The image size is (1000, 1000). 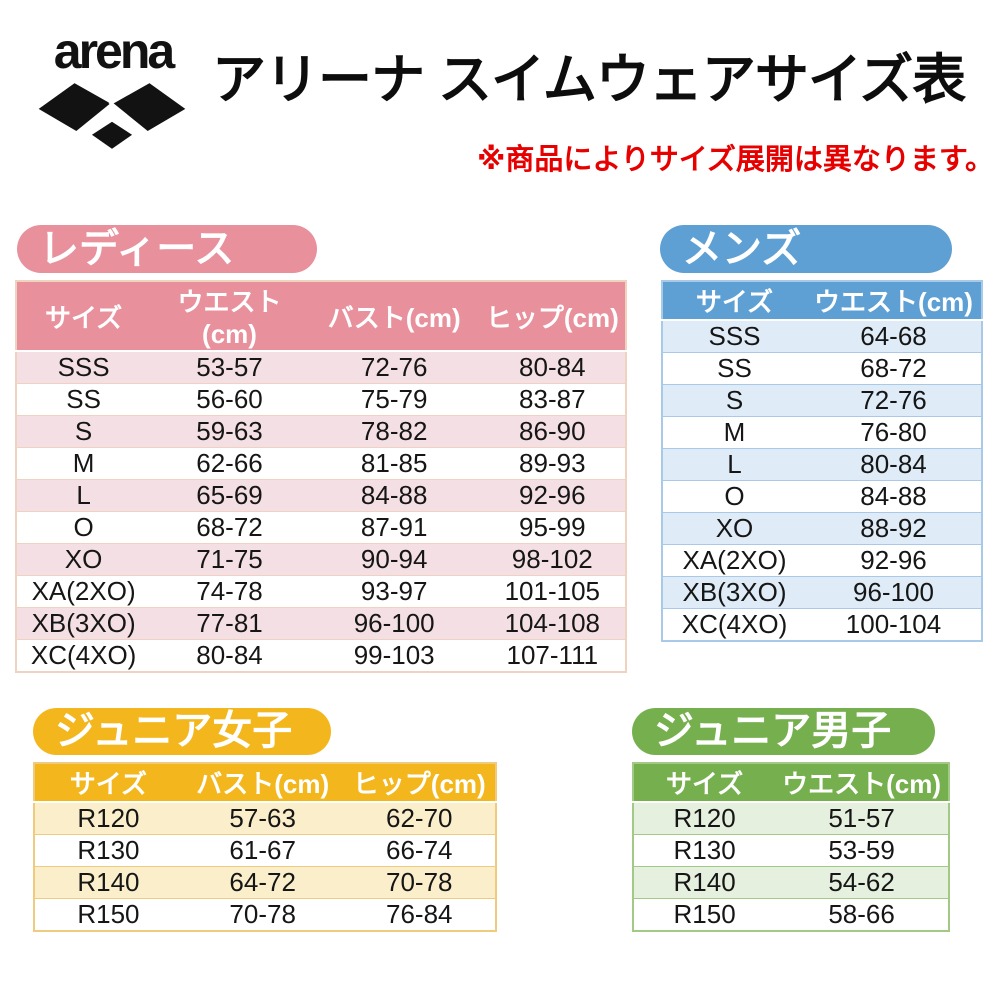 What do you see at coordinates (262, 882) in the screenshot?
I see `table-cell: 64-72` at bounding box center [262, 882].